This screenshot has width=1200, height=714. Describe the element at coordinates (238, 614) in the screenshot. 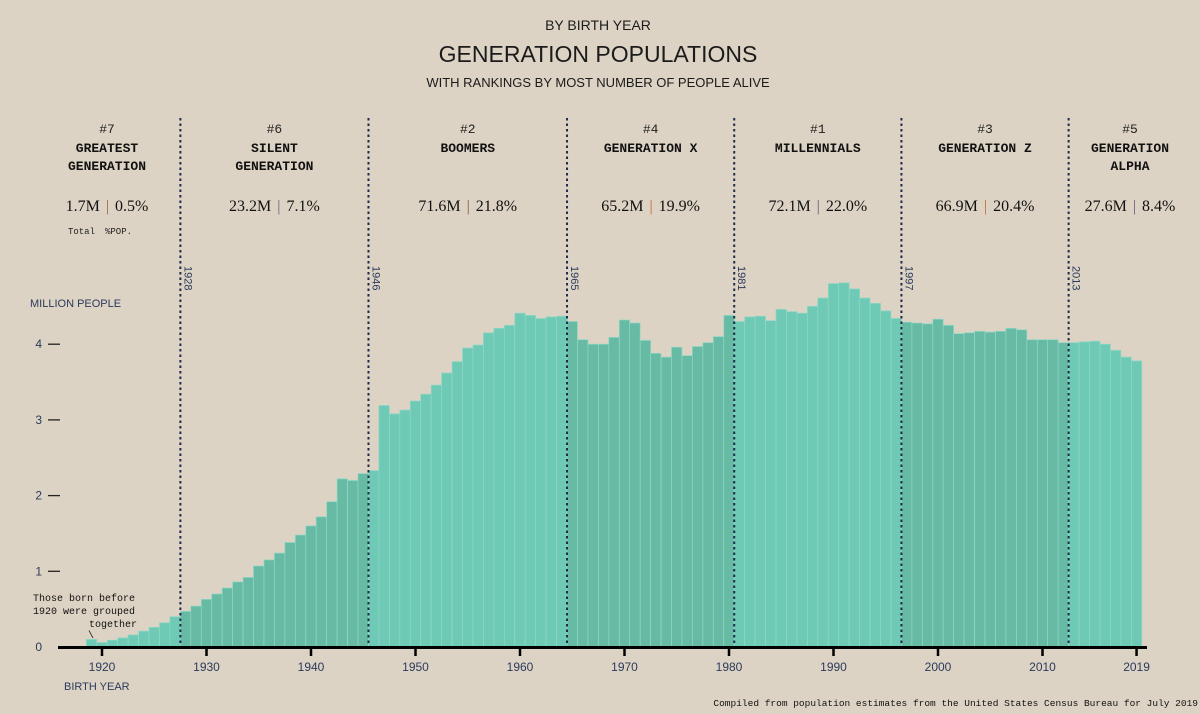

I see `bar-1933` at that location.